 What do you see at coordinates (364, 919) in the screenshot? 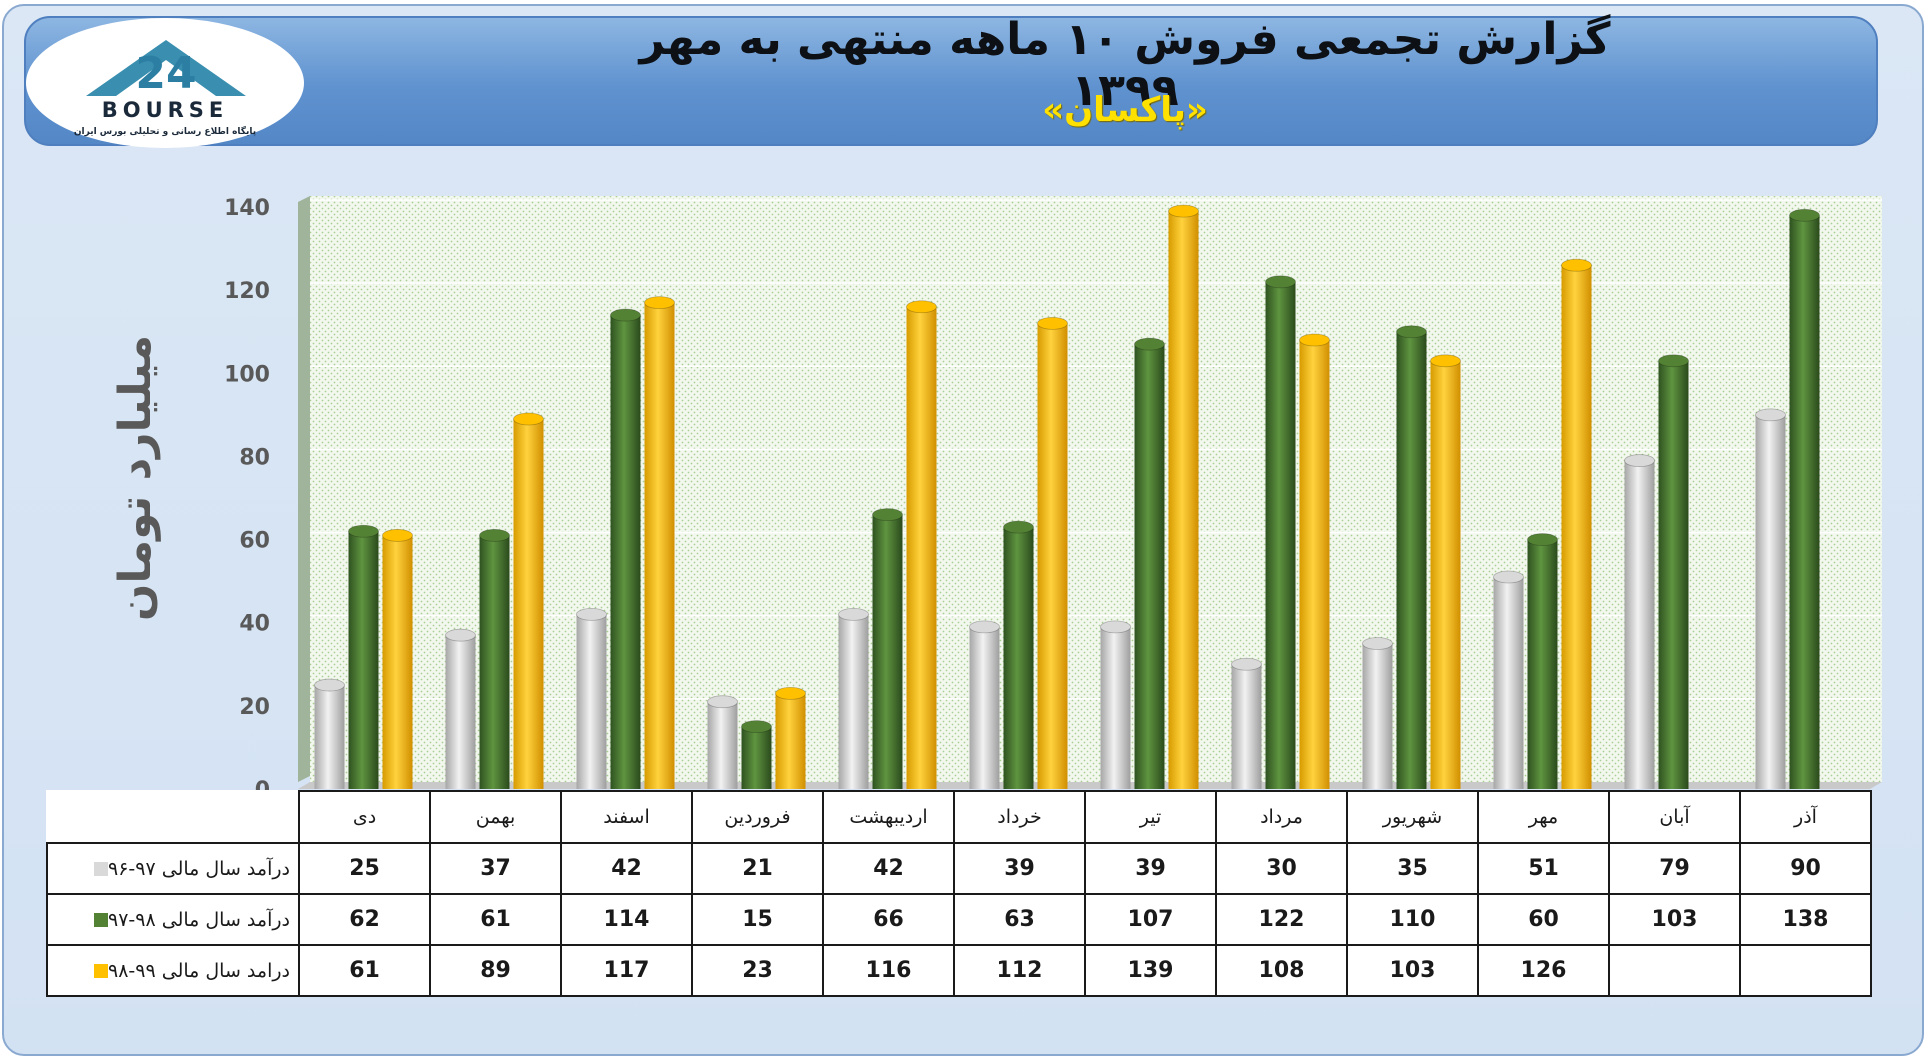
I see `table-cell: 62` at bounding box center [364, 919].